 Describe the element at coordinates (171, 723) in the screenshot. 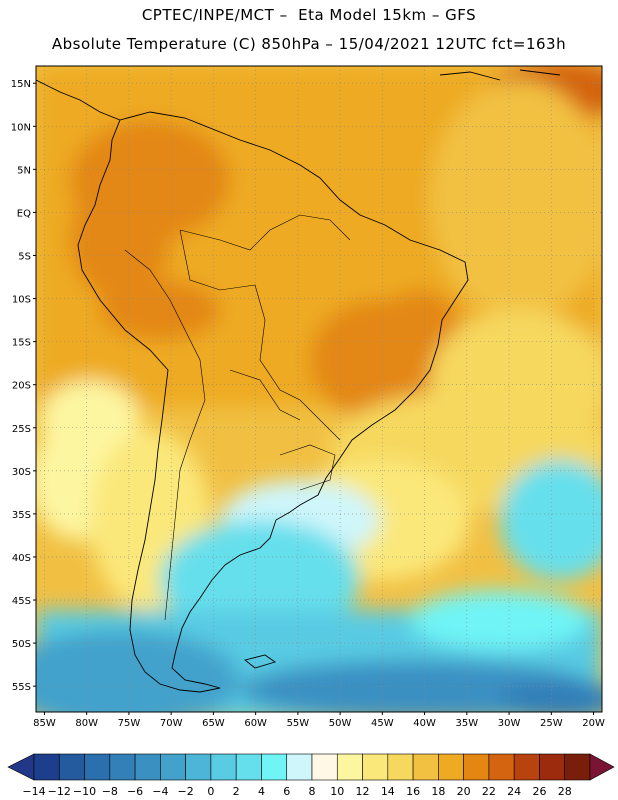

I see `lon-tick-label: 70W` at that location.